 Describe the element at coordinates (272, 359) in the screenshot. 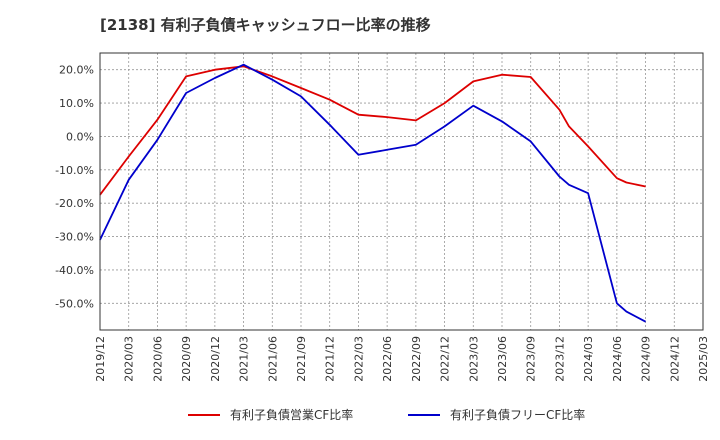

I see `x-tick-label: 2021/06` at that location.